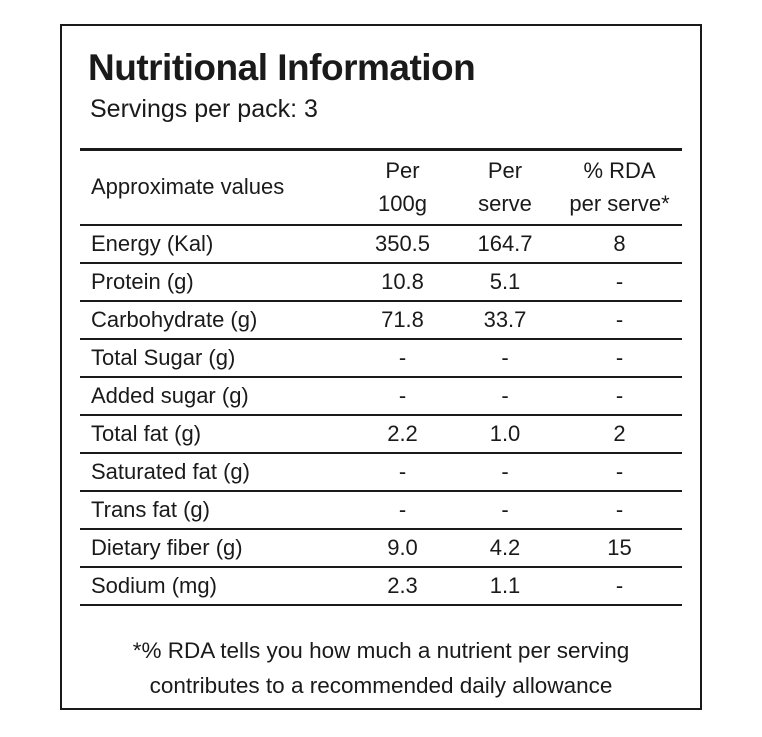  What do you see at coordinates (170, 395) in the screenshot?
I see `nutrient-name: Added sugar (g)` at bounding box center [170, 395].